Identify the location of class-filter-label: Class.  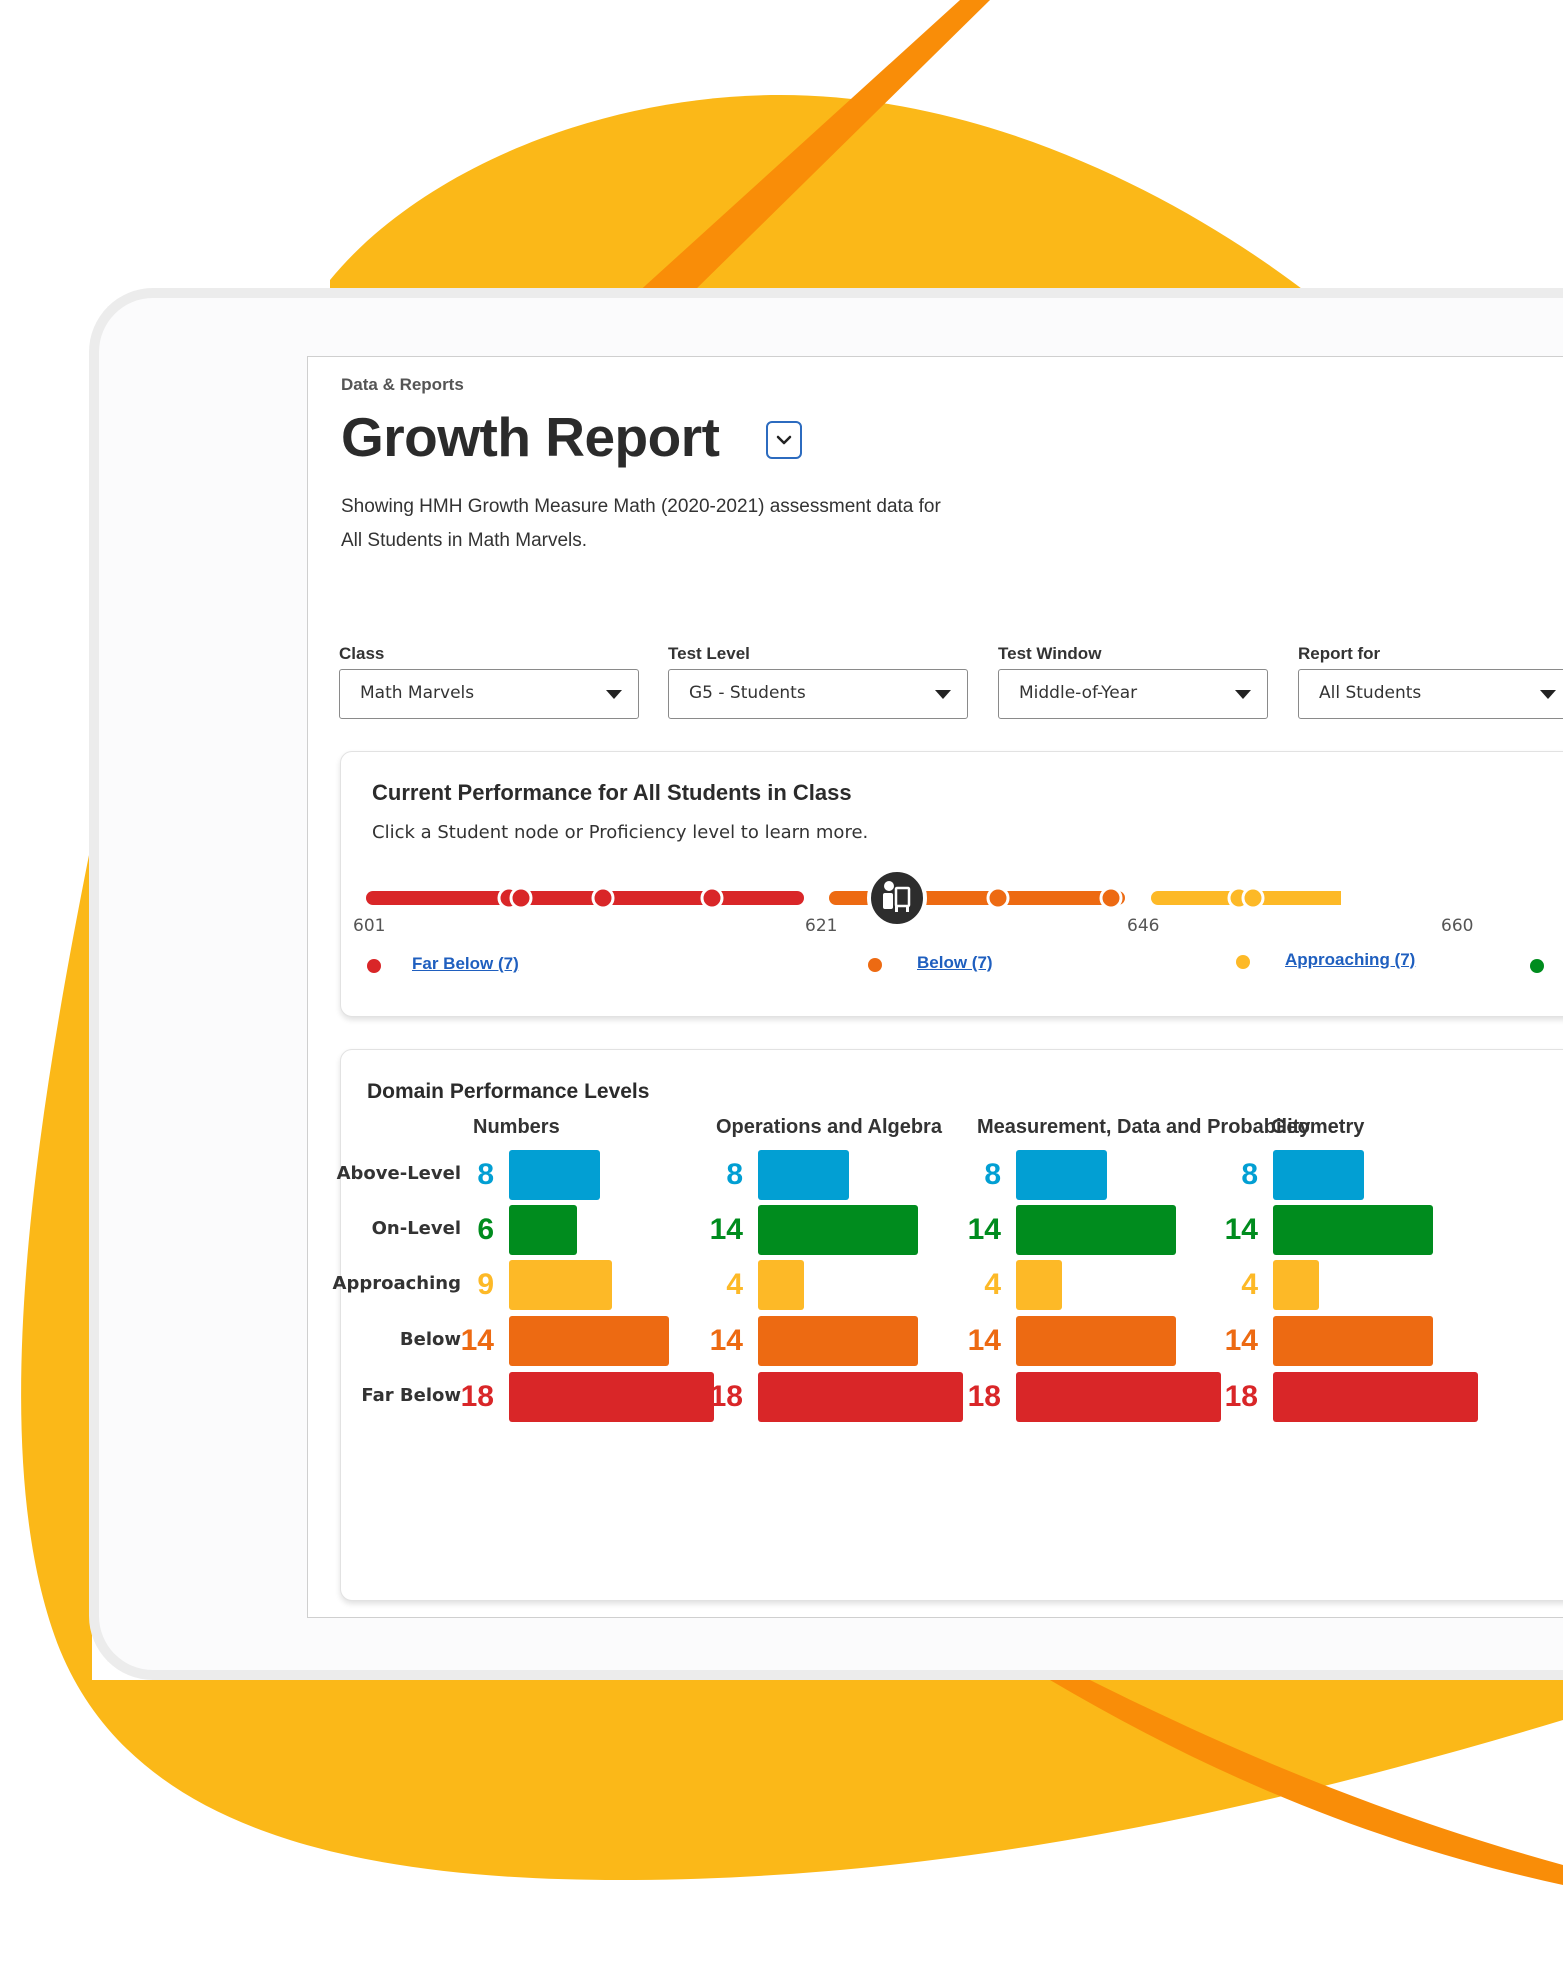
(362, 653).